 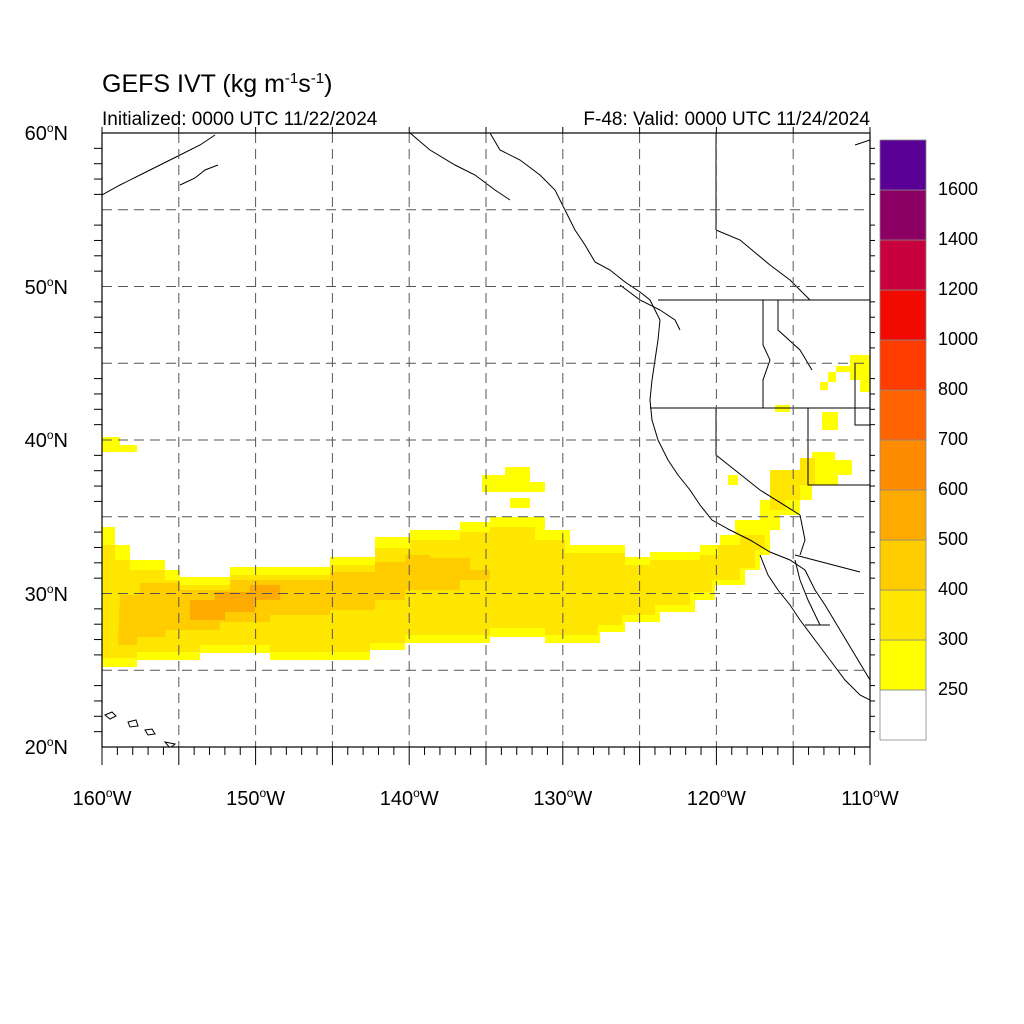 I want to click on lon-label: 120oW, so click(x=716, y=798).